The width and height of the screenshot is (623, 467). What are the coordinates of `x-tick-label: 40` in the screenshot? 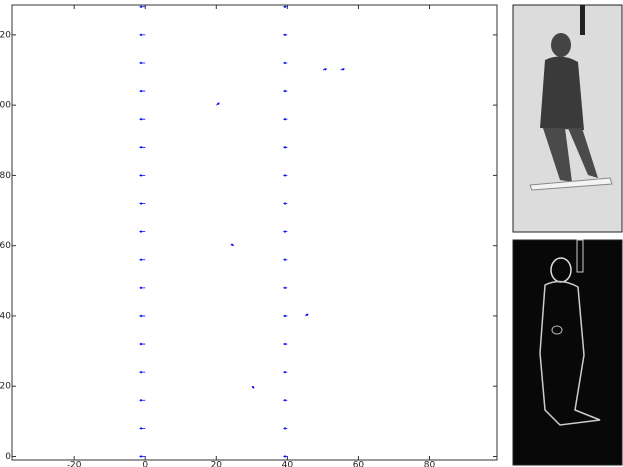 It's located at (288, 464).